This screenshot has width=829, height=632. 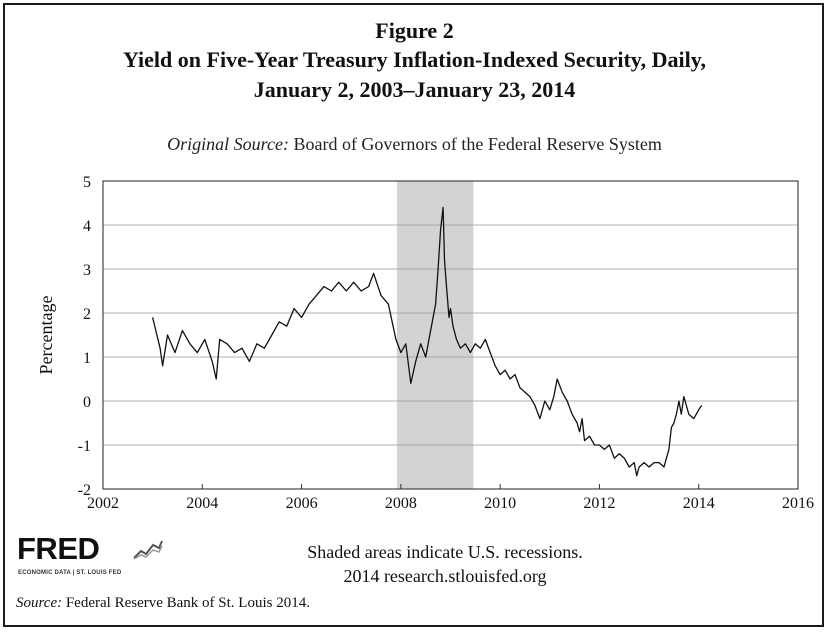 What do you see at coordinates (84, 446) in the screenshot?
I see `y-tick-label: -1` at bounding box center [84, 446].